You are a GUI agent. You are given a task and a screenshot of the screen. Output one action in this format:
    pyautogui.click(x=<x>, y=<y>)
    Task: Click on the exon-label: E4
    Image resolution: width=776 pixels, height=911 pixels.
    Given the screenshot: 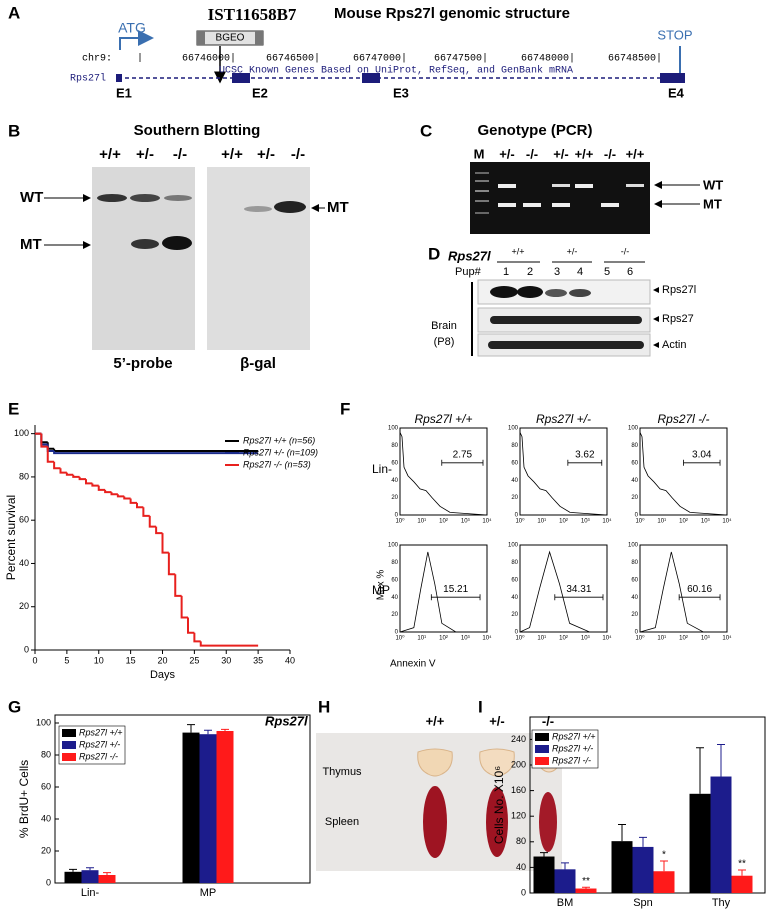 What is the action you would take?
    pyautogui.click(x=676, y=92)
    